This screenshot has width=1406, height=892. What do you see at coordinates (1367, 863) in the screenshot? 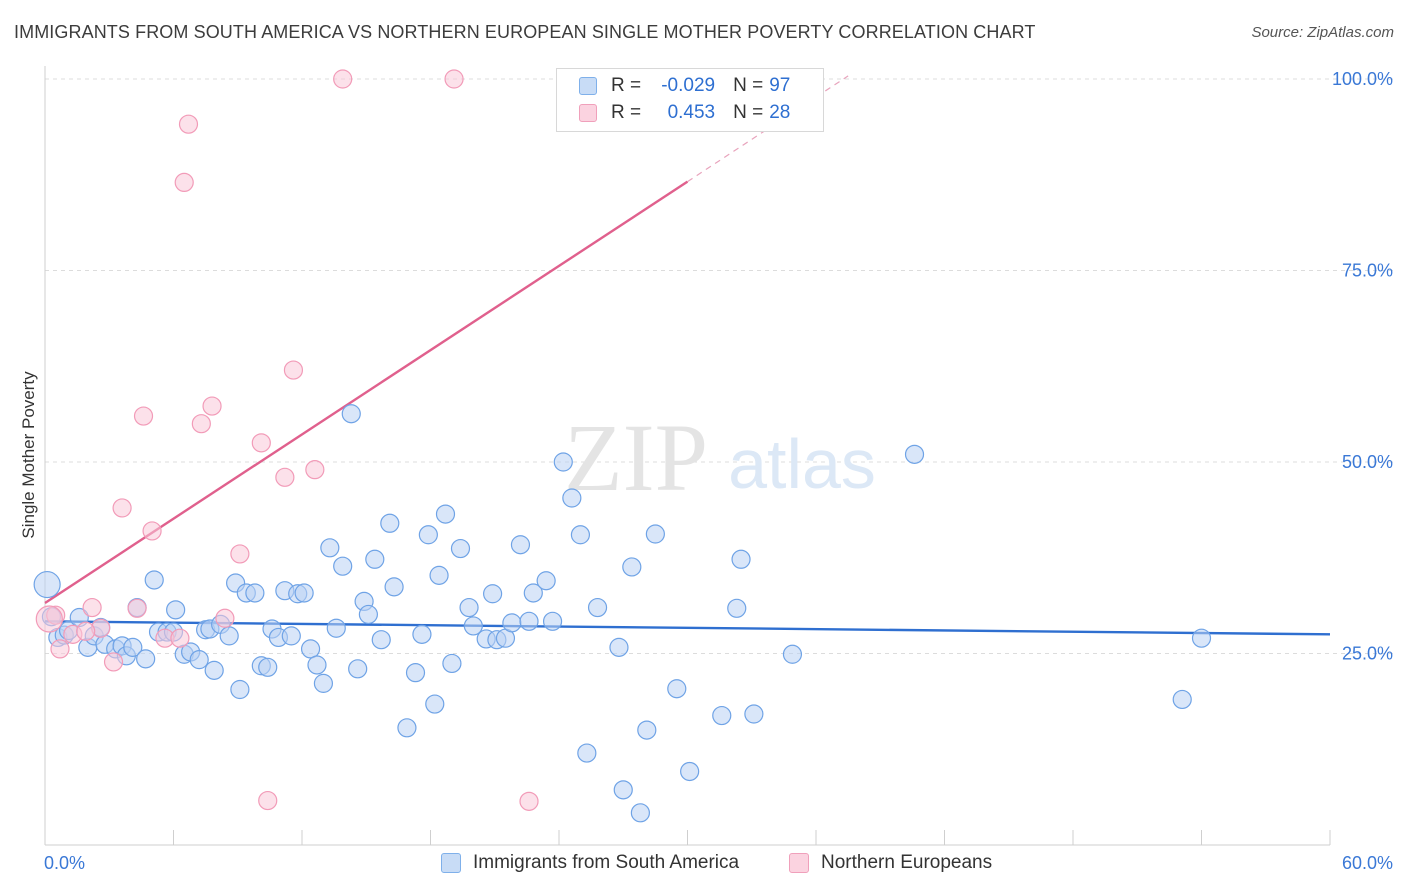
I see `x-tick-label: 60.0%` at bounding box center [1367, 863].